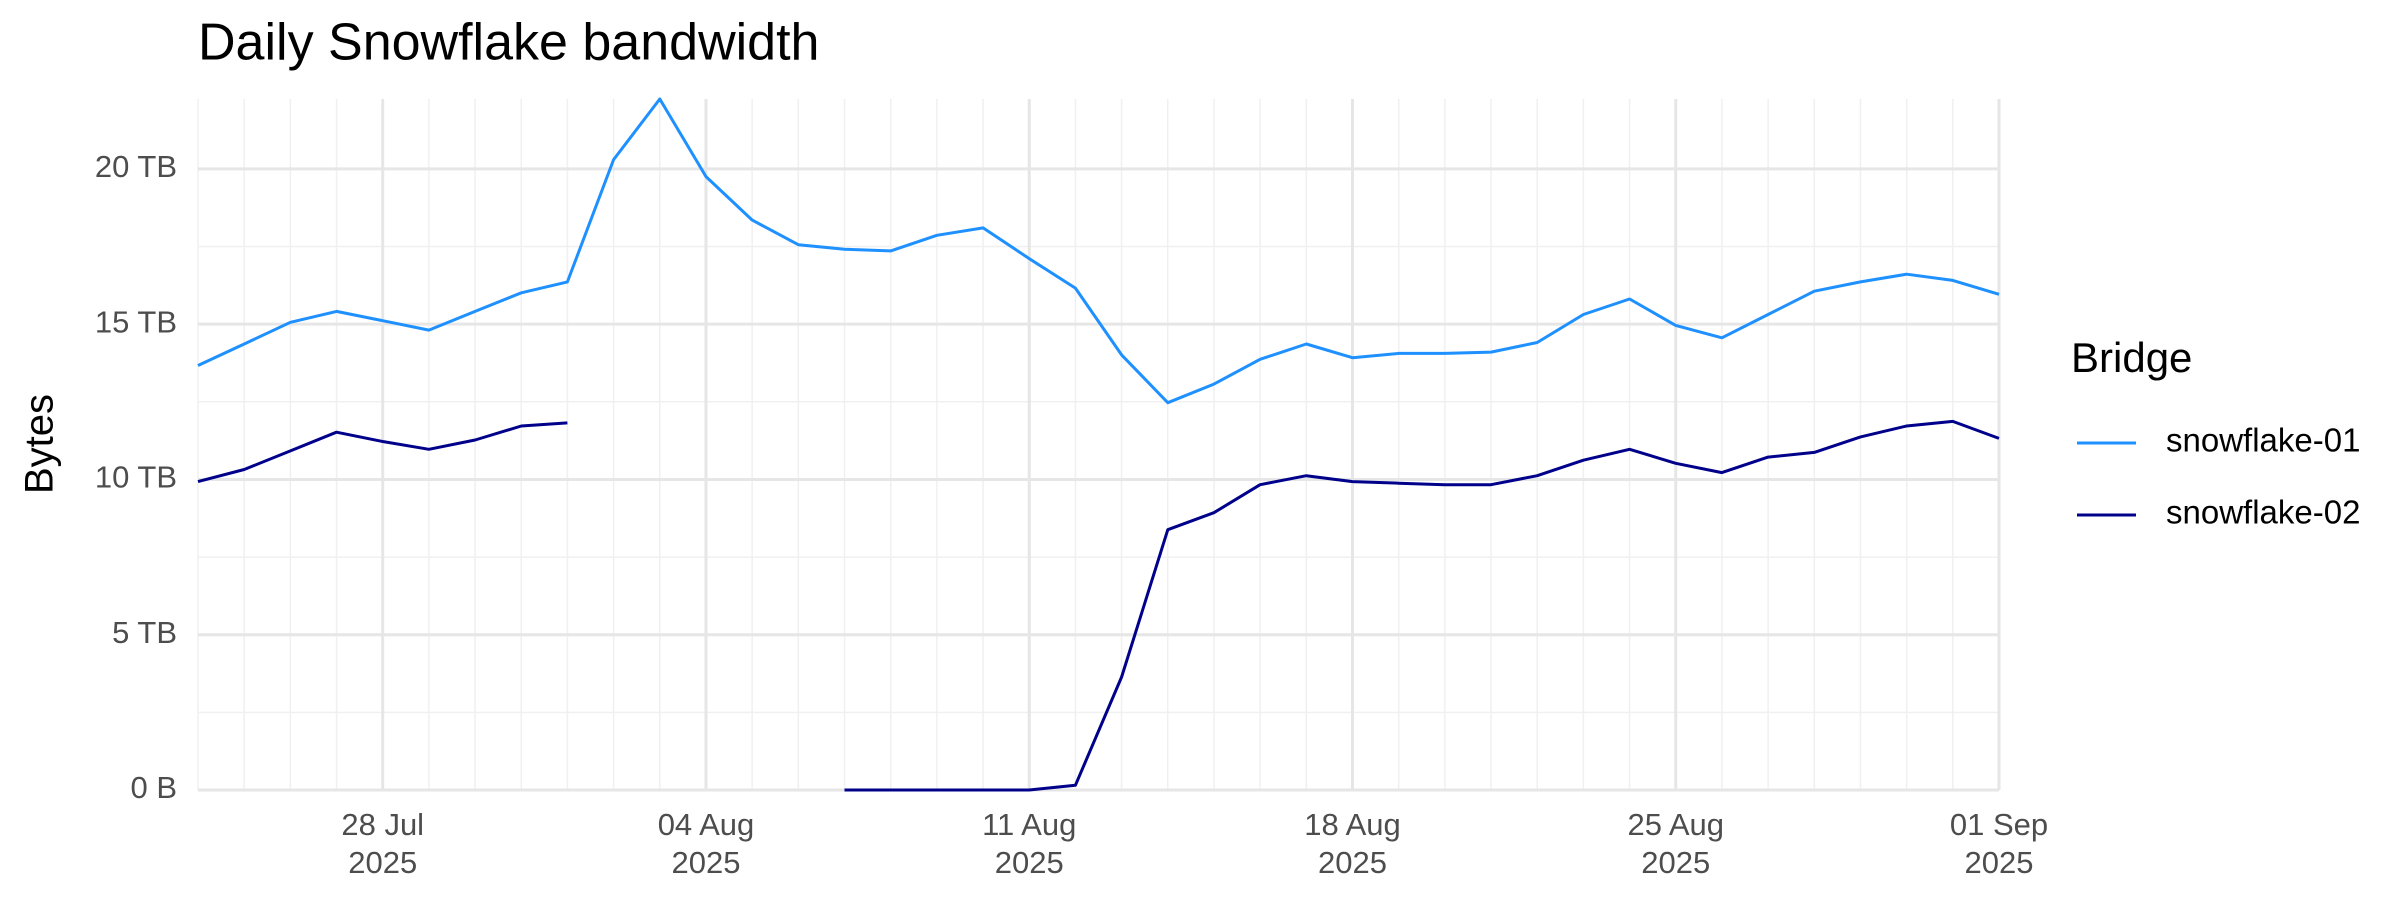  What do you see at coordinates (1352, 843) in the screenshot?
I see `x-tick-label: 18 Aug 2025` at bounding box center [1352, 843].